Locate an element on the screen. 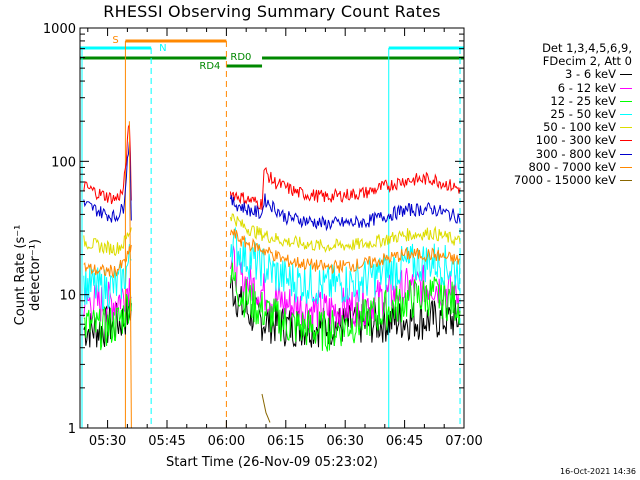 This screenshot has width=640, height=480. legend-entry: 800 - 7000 keV is located at coordinates (573, 166).